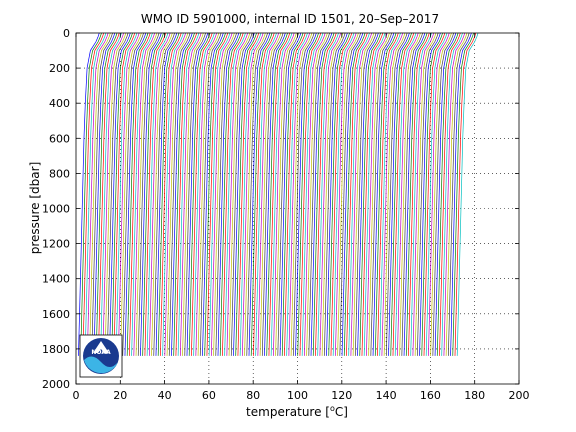  I want to click on noaa-logo-icon: NOAA, so click(101, 356).